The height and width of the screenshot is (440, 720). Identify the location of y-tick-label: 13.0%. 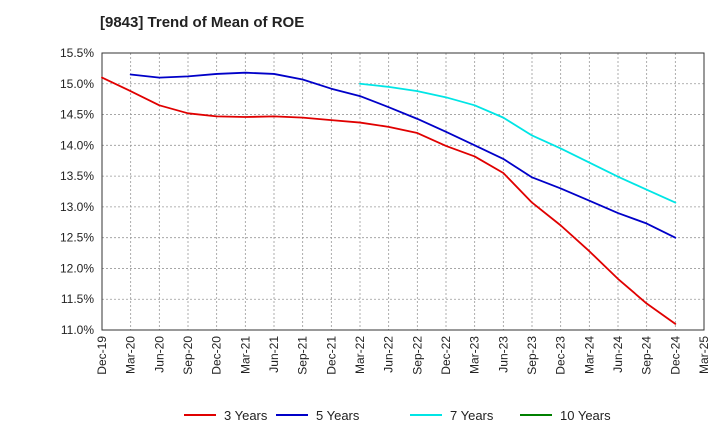
(77, 207).